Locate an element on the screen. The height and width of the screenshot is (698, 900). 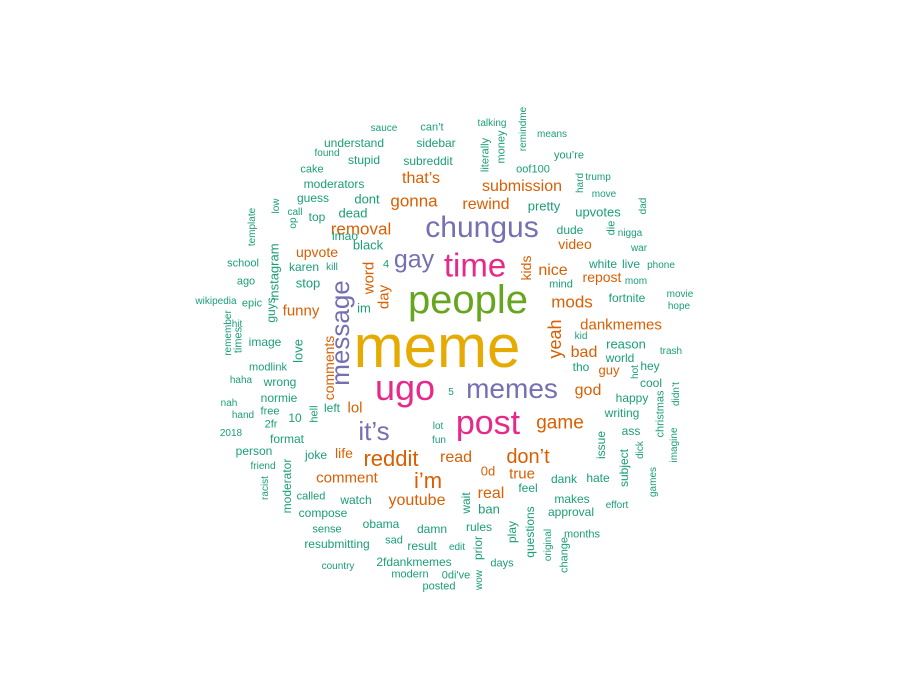
word-dank: dank is located at coordinates (564, 479).